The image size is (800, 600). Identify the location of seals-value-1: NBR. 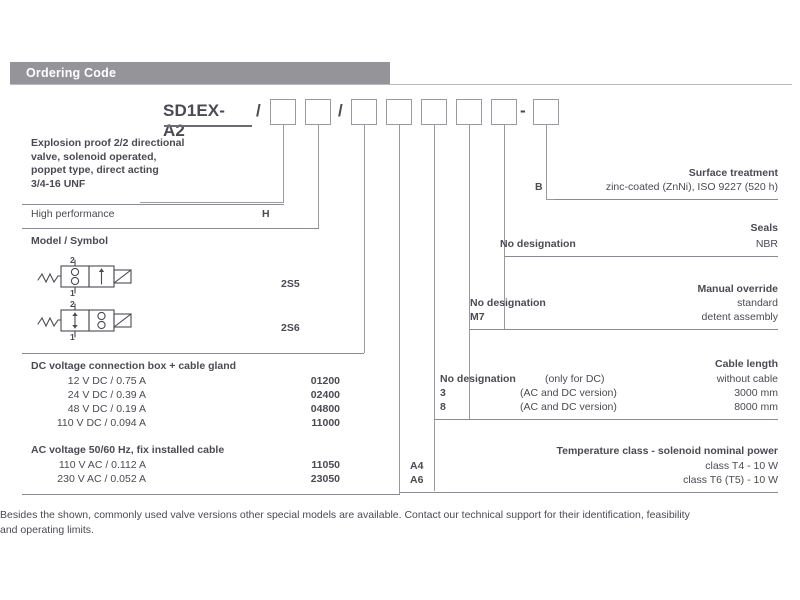
(766, 244).